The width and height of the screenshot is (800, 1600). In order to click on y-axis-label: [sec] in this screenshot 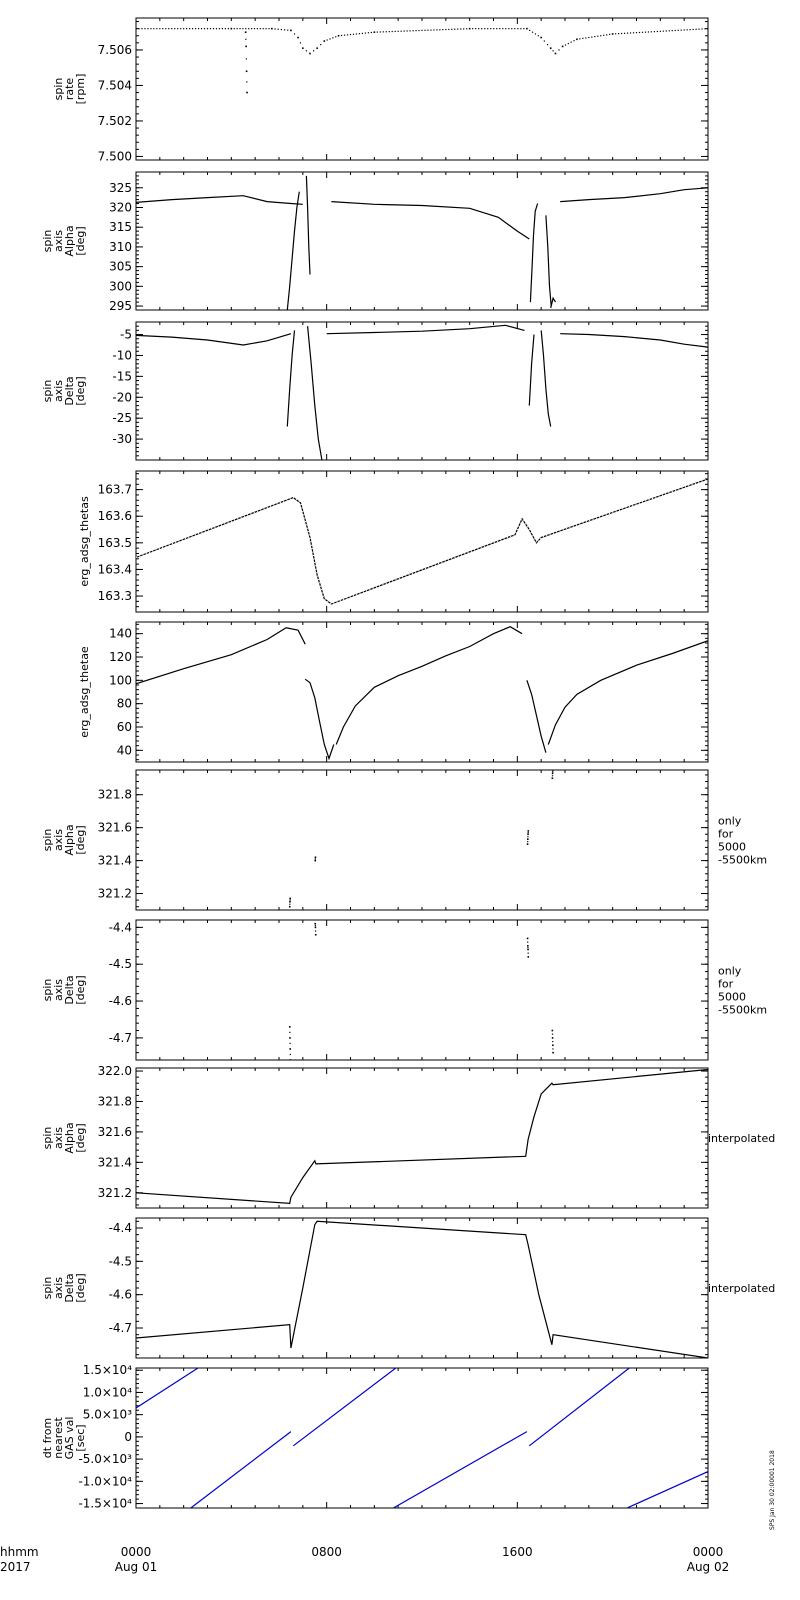, I will do `click(80, 1437)`.